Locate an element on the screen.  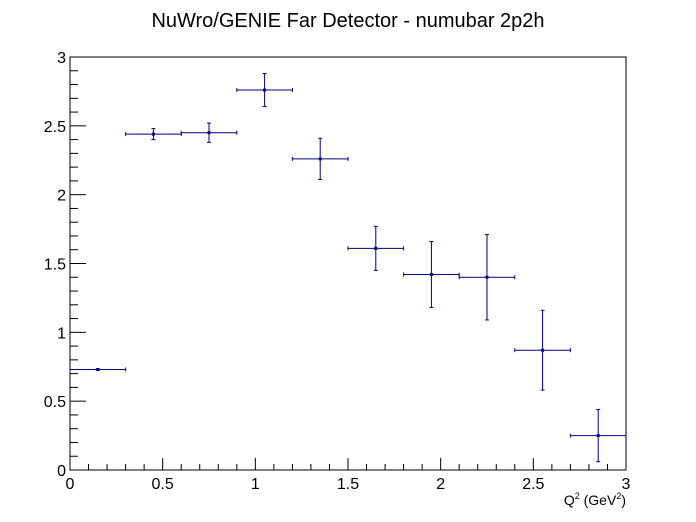
x-tick-label: 1 is located at coordinates (255, 484).